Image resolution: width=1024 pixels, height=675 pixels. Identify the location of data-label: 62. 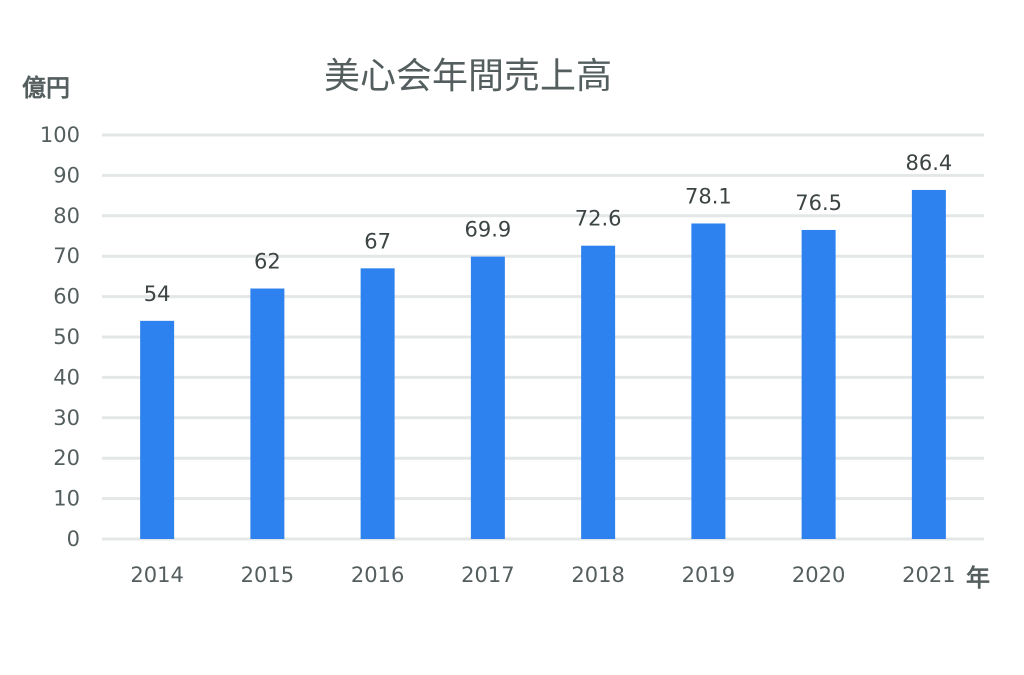
(267, 262).